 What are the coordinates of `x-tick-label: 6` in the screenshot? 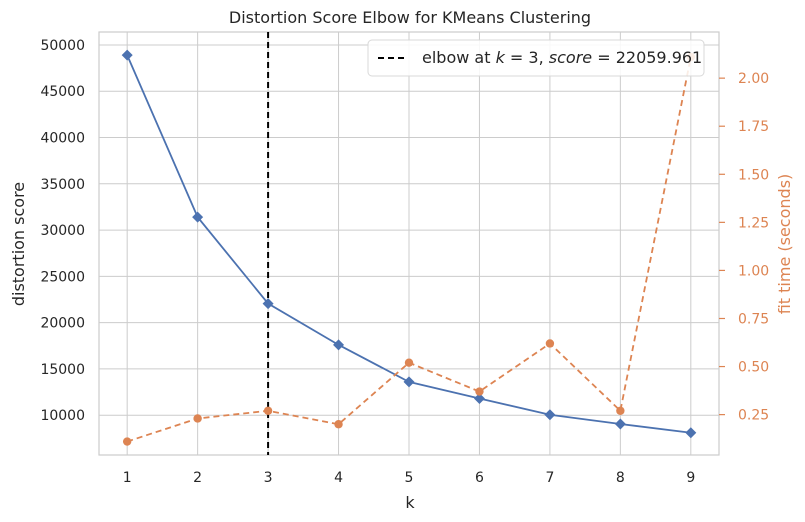 It's located at (479, 478).